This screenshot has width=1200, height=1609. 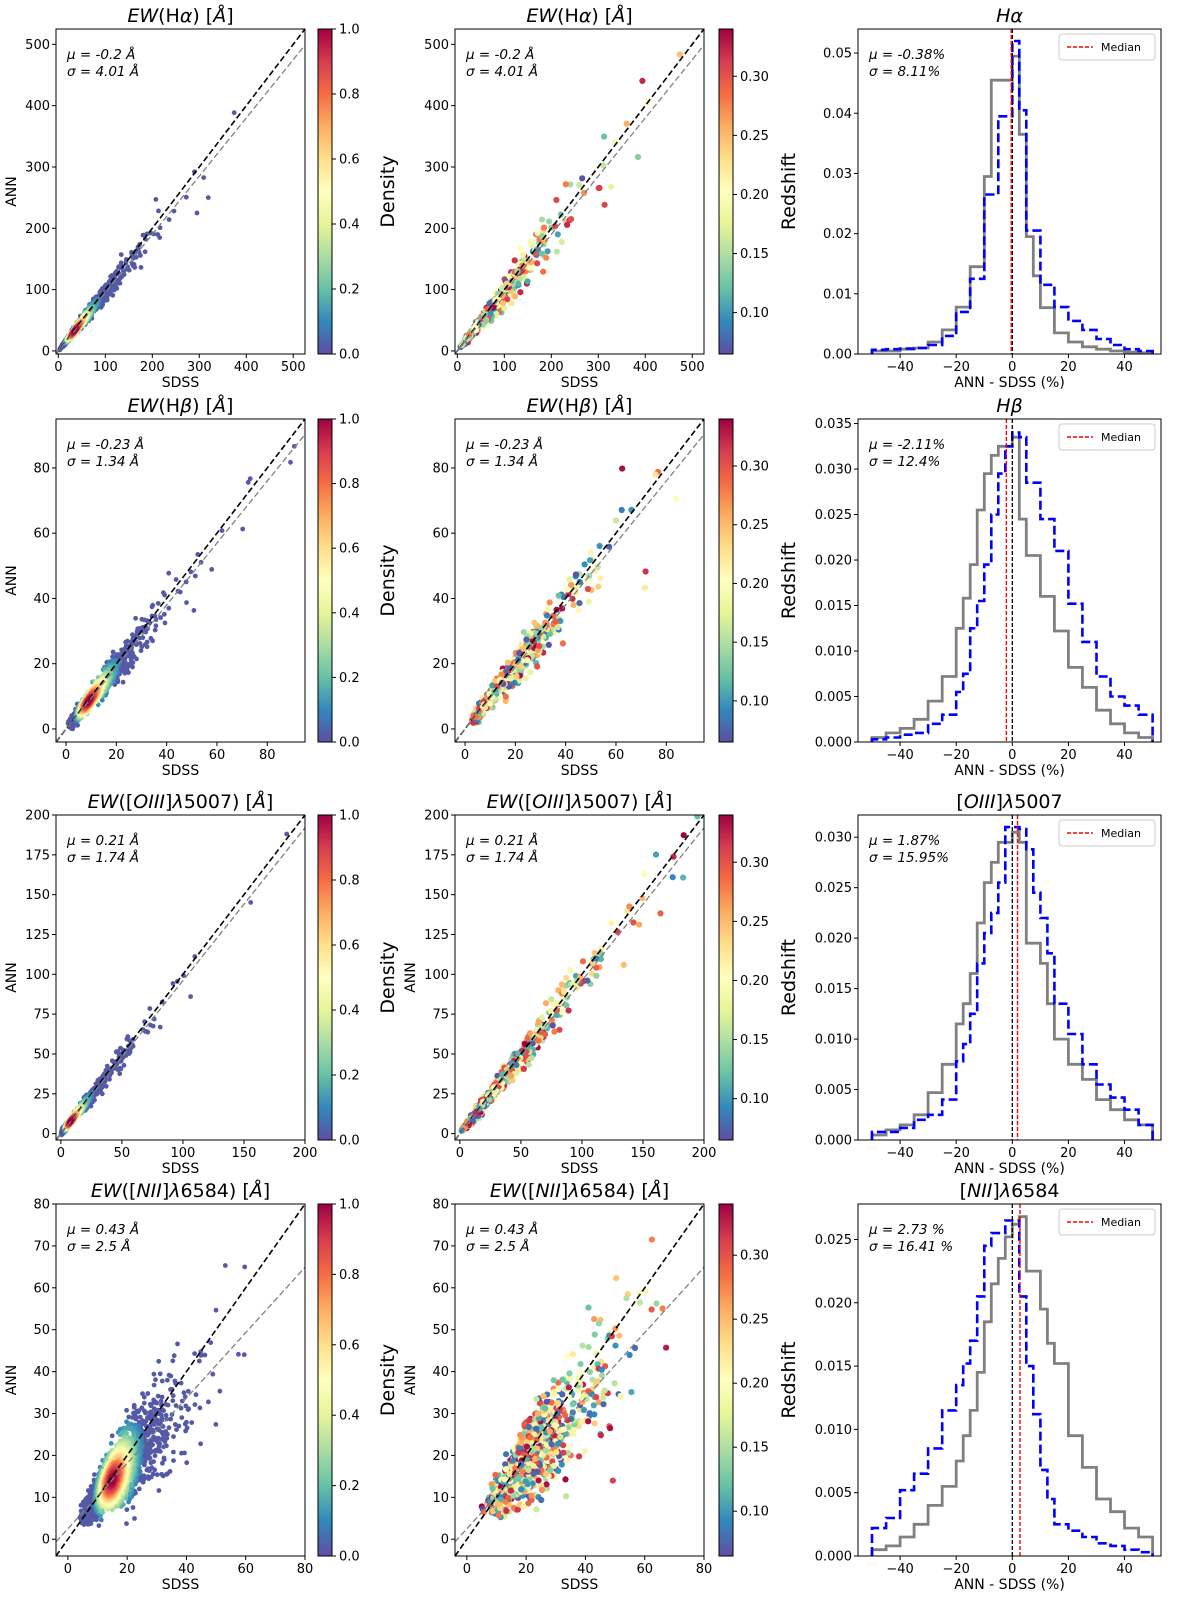 What do you see at coordinates (37, 229) in the screenshot?
I see `y-tick-label: 200` at bounding box center [37, 229].